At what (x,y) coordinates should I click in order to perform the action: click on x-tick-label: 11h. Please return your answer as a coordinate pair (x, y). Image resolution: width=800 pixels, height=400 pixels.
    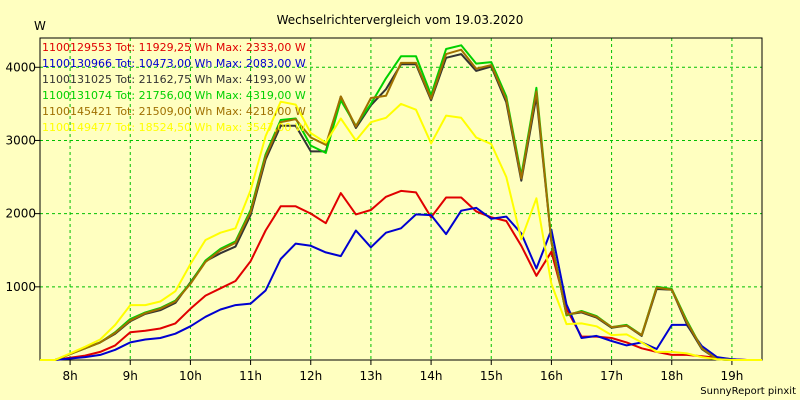
    Looking at the image, I should click on (250, 376).